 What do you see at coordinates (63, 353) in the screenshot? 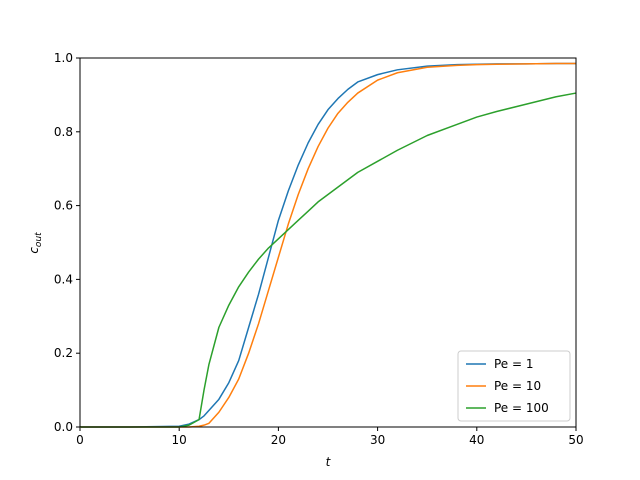
I see `y-tick-label: 0.2` at bounding box center [63, 353].